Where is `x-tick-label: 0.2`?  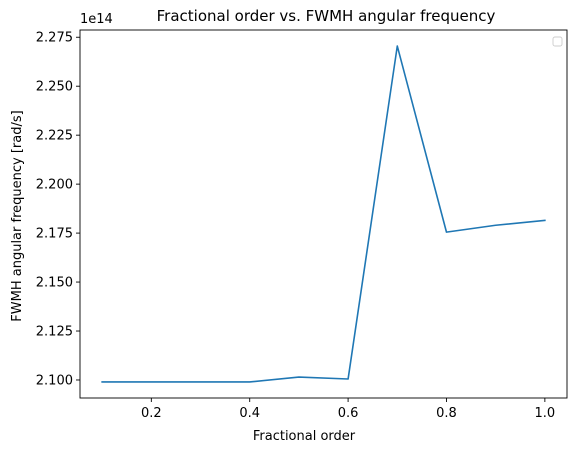
x-tick-label: 0.2 is located at coordinates (151, 413).